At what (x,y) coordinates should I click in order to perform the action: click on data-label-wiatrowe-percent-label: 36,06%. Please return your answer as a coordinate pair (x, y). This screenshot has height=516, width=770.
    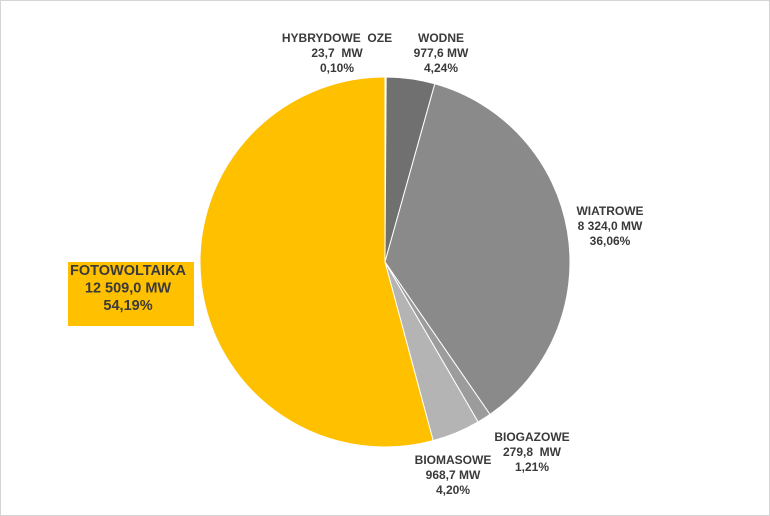
    Looking at the image, I should click on (610, 241).